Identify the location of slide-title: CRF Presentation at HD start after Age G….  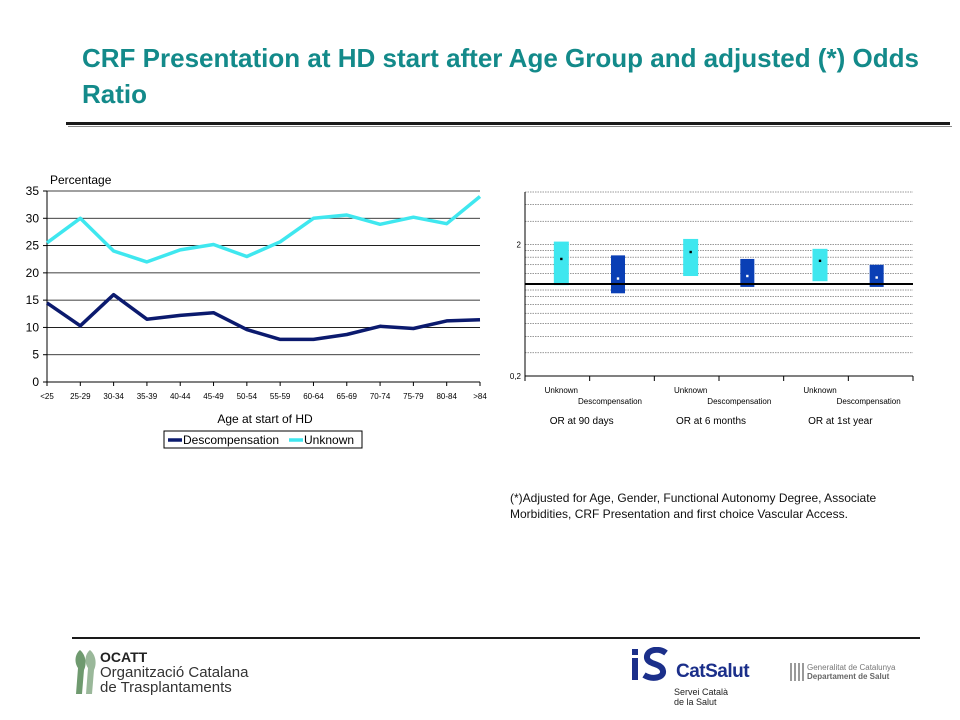
(500, 76).